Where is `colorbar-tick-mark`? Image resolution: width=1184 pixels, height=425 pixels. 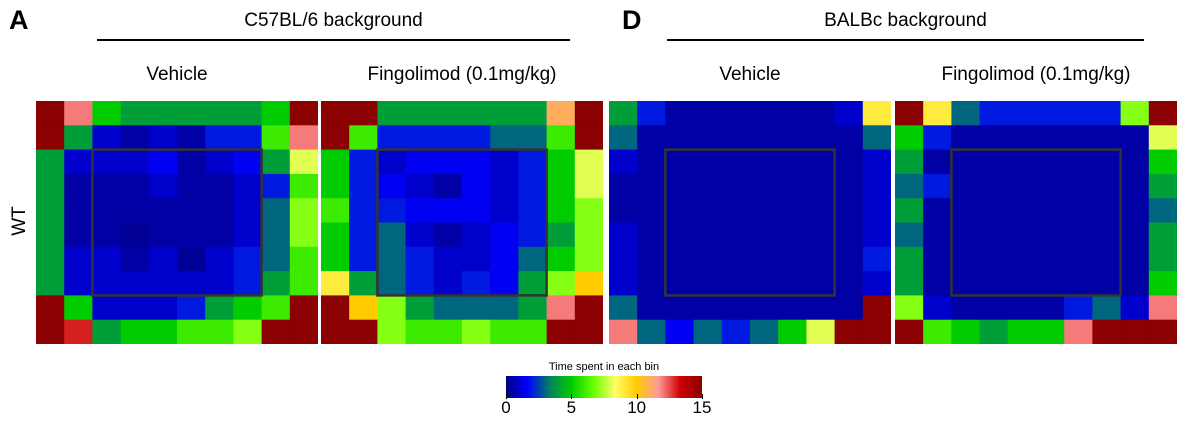 colorbar-tick-mark is located at coordinates (702, 396).